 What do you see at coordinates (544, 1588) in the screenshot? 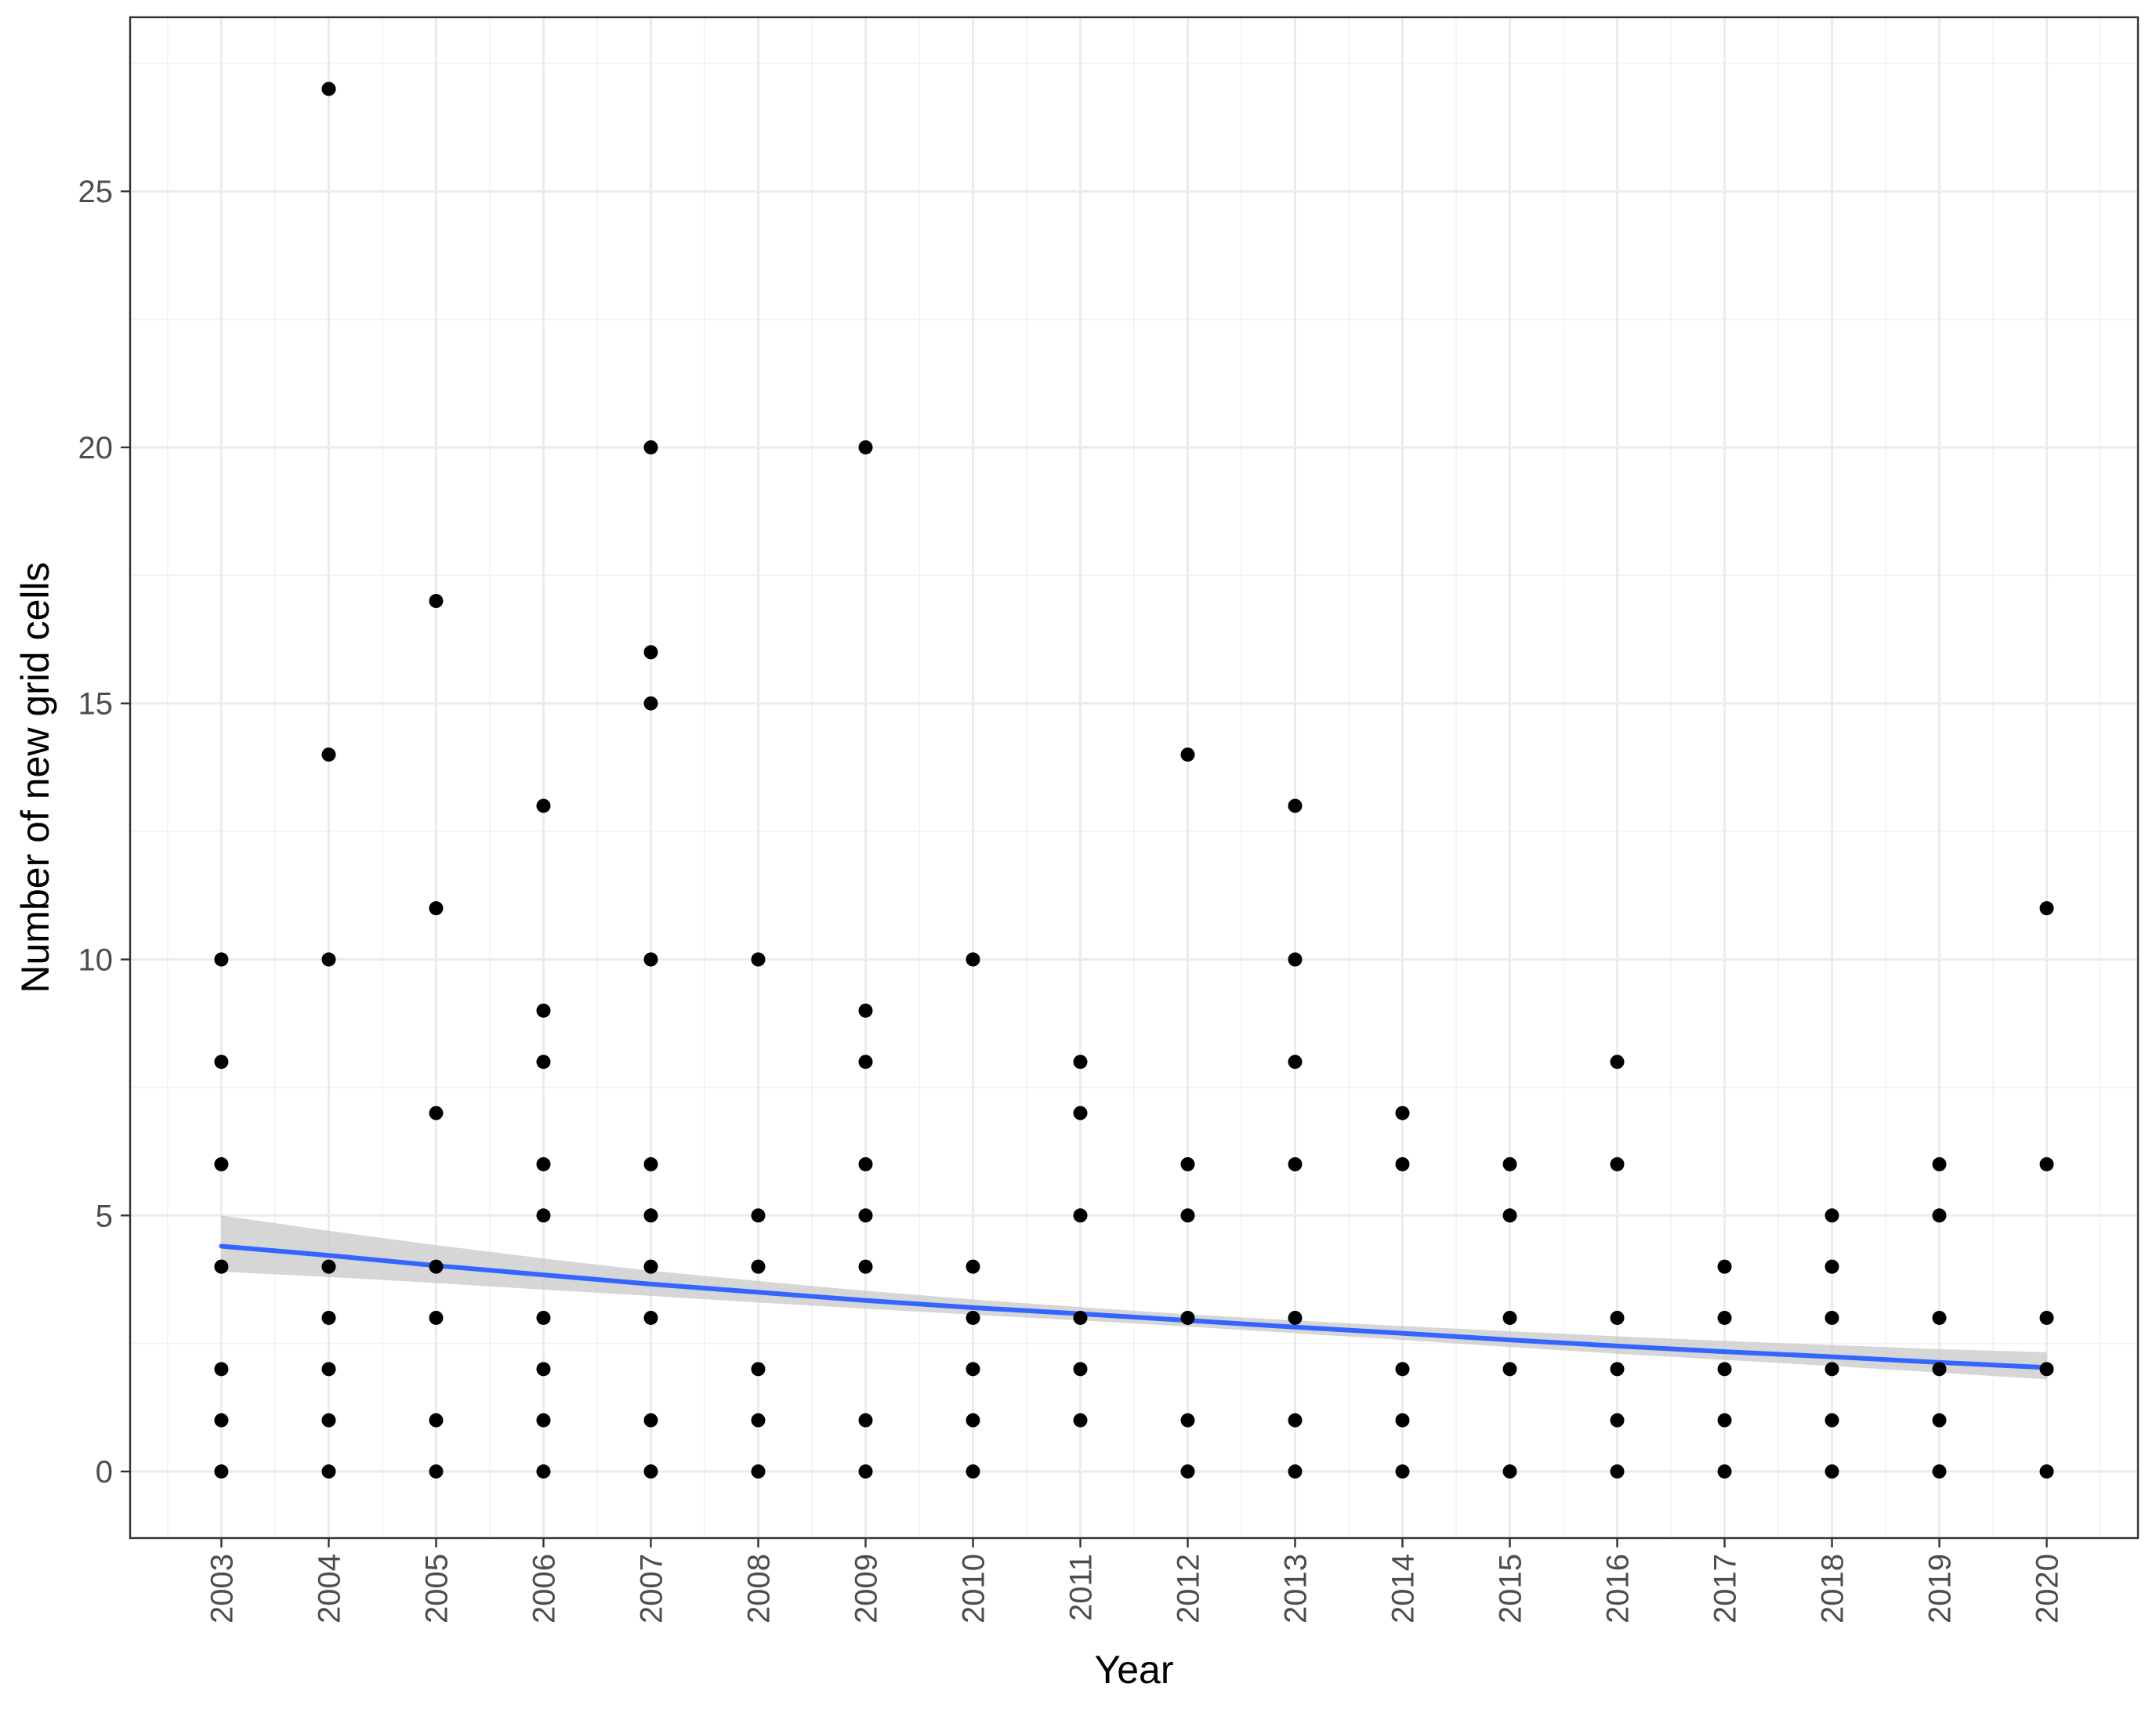
I see `x-tick-label: 2006` at bounding box center [544, 1588].